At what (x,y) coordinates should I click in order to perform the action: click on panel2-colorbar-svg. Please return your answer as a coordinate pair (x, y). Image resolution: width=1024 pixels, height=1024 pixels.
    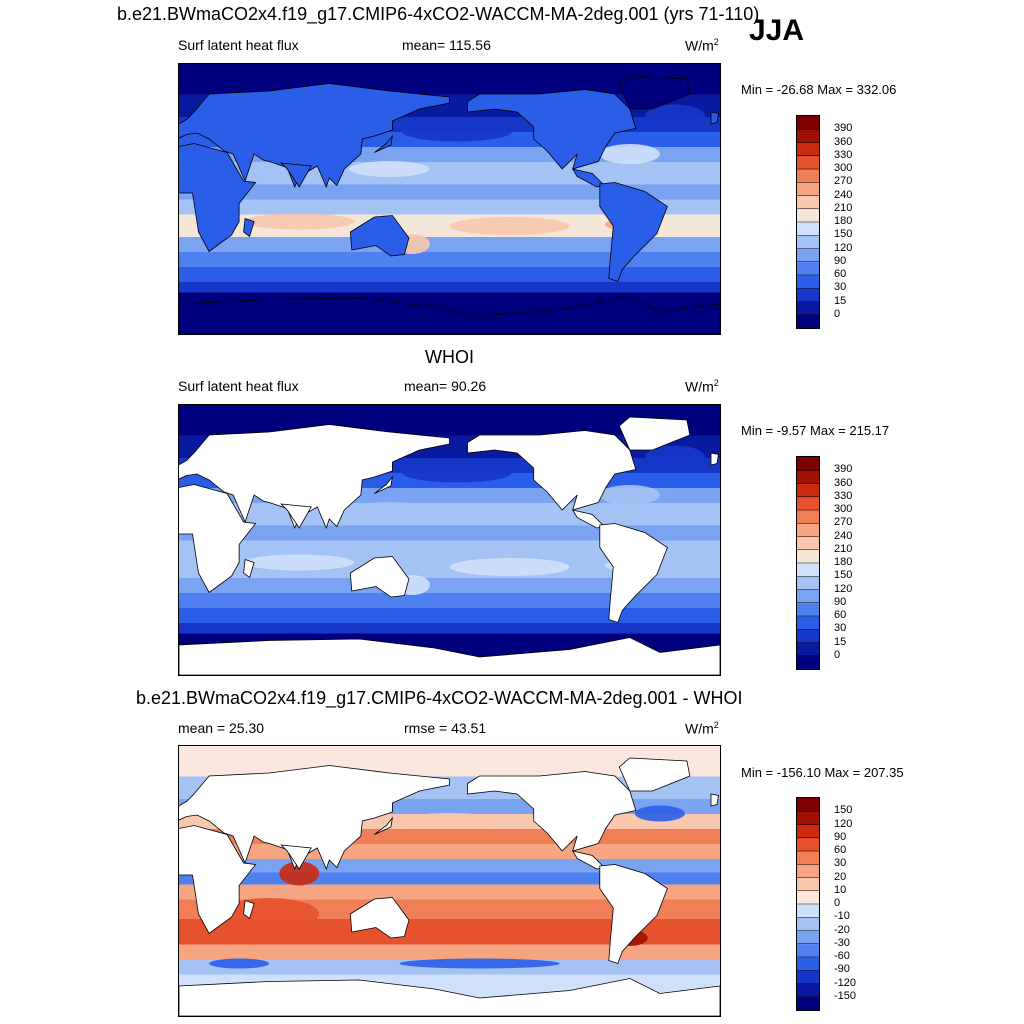
    Looking at the image, I should click on (808, 563).